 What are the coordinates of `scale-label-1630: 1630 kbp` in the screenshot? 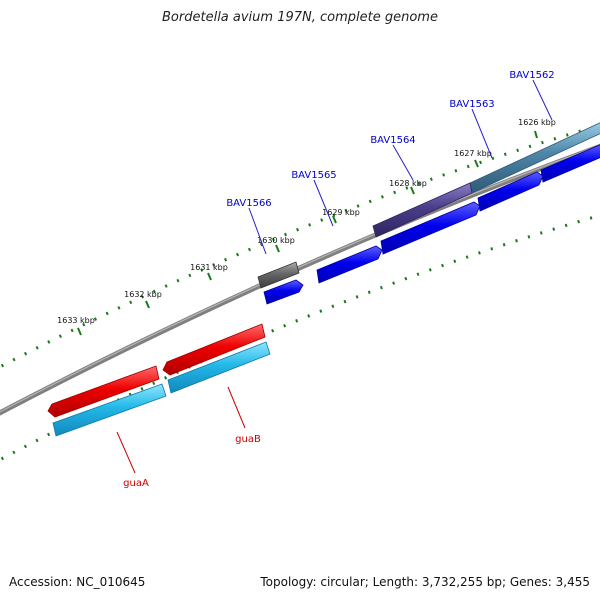 It's located at (276, 240).